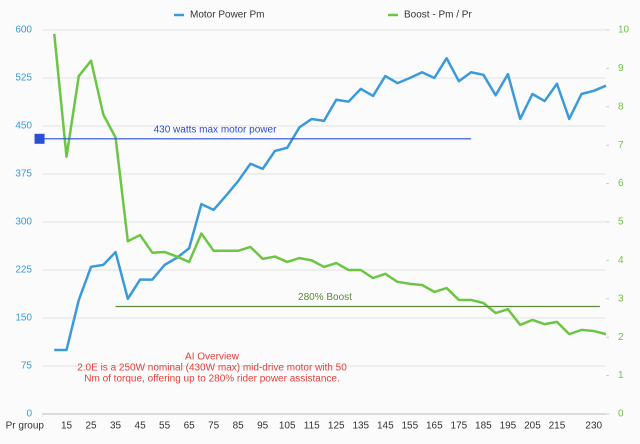  What do you see at coordinates (23, 270) in the screenshot?
I see `y-tick-label: 225` at bounding box center [23, 270].